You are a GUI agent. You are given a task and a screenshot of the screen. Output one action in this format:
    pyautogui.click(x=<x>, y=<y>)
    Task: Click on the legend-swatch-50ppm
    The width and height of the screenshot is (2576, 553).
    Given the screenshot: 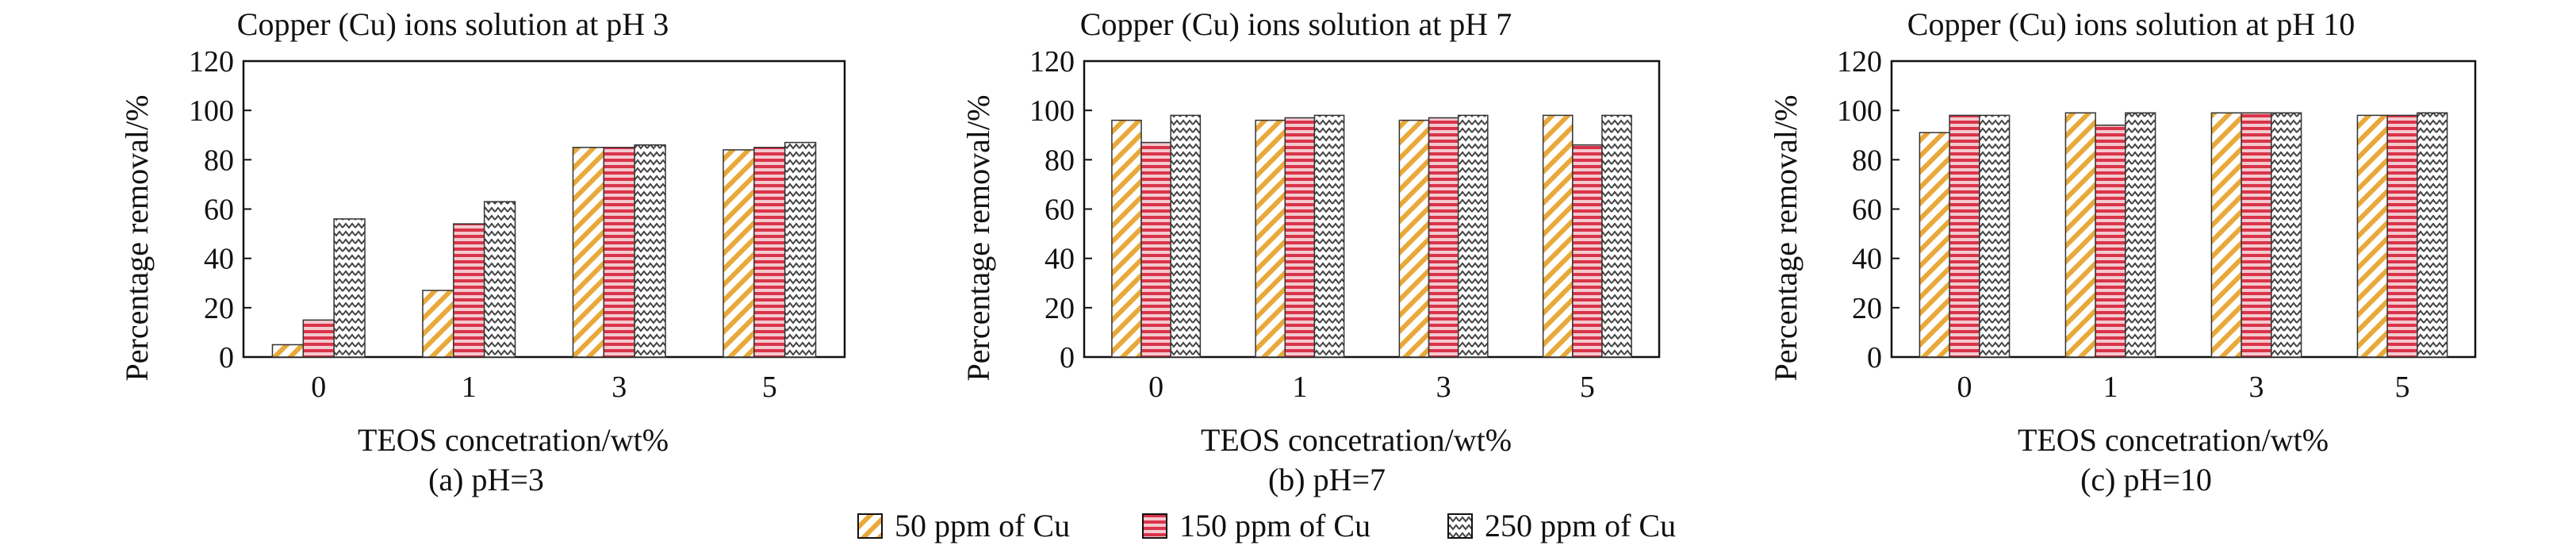 What is the action you would take?
    pyautogui.click(x=870, y=526)
    